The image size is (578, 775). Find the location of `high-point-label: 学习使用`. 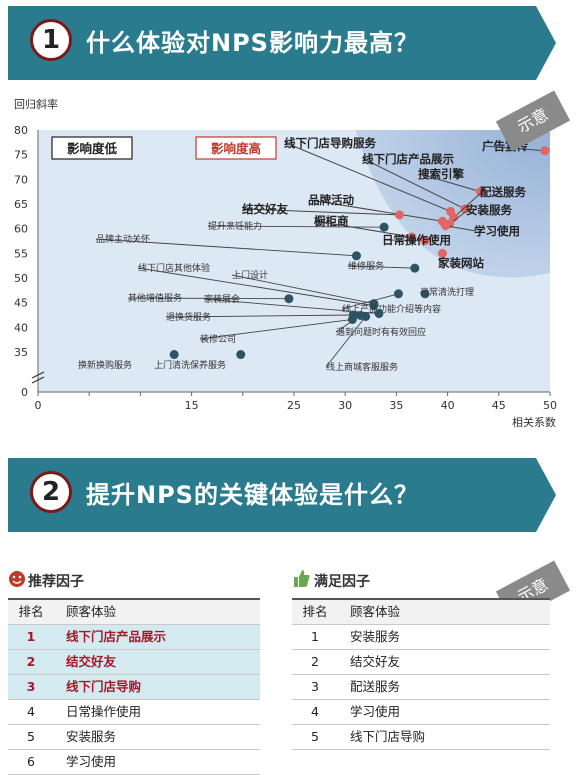

high-point-label: 学习使用 is located at coordinates (497, 231).